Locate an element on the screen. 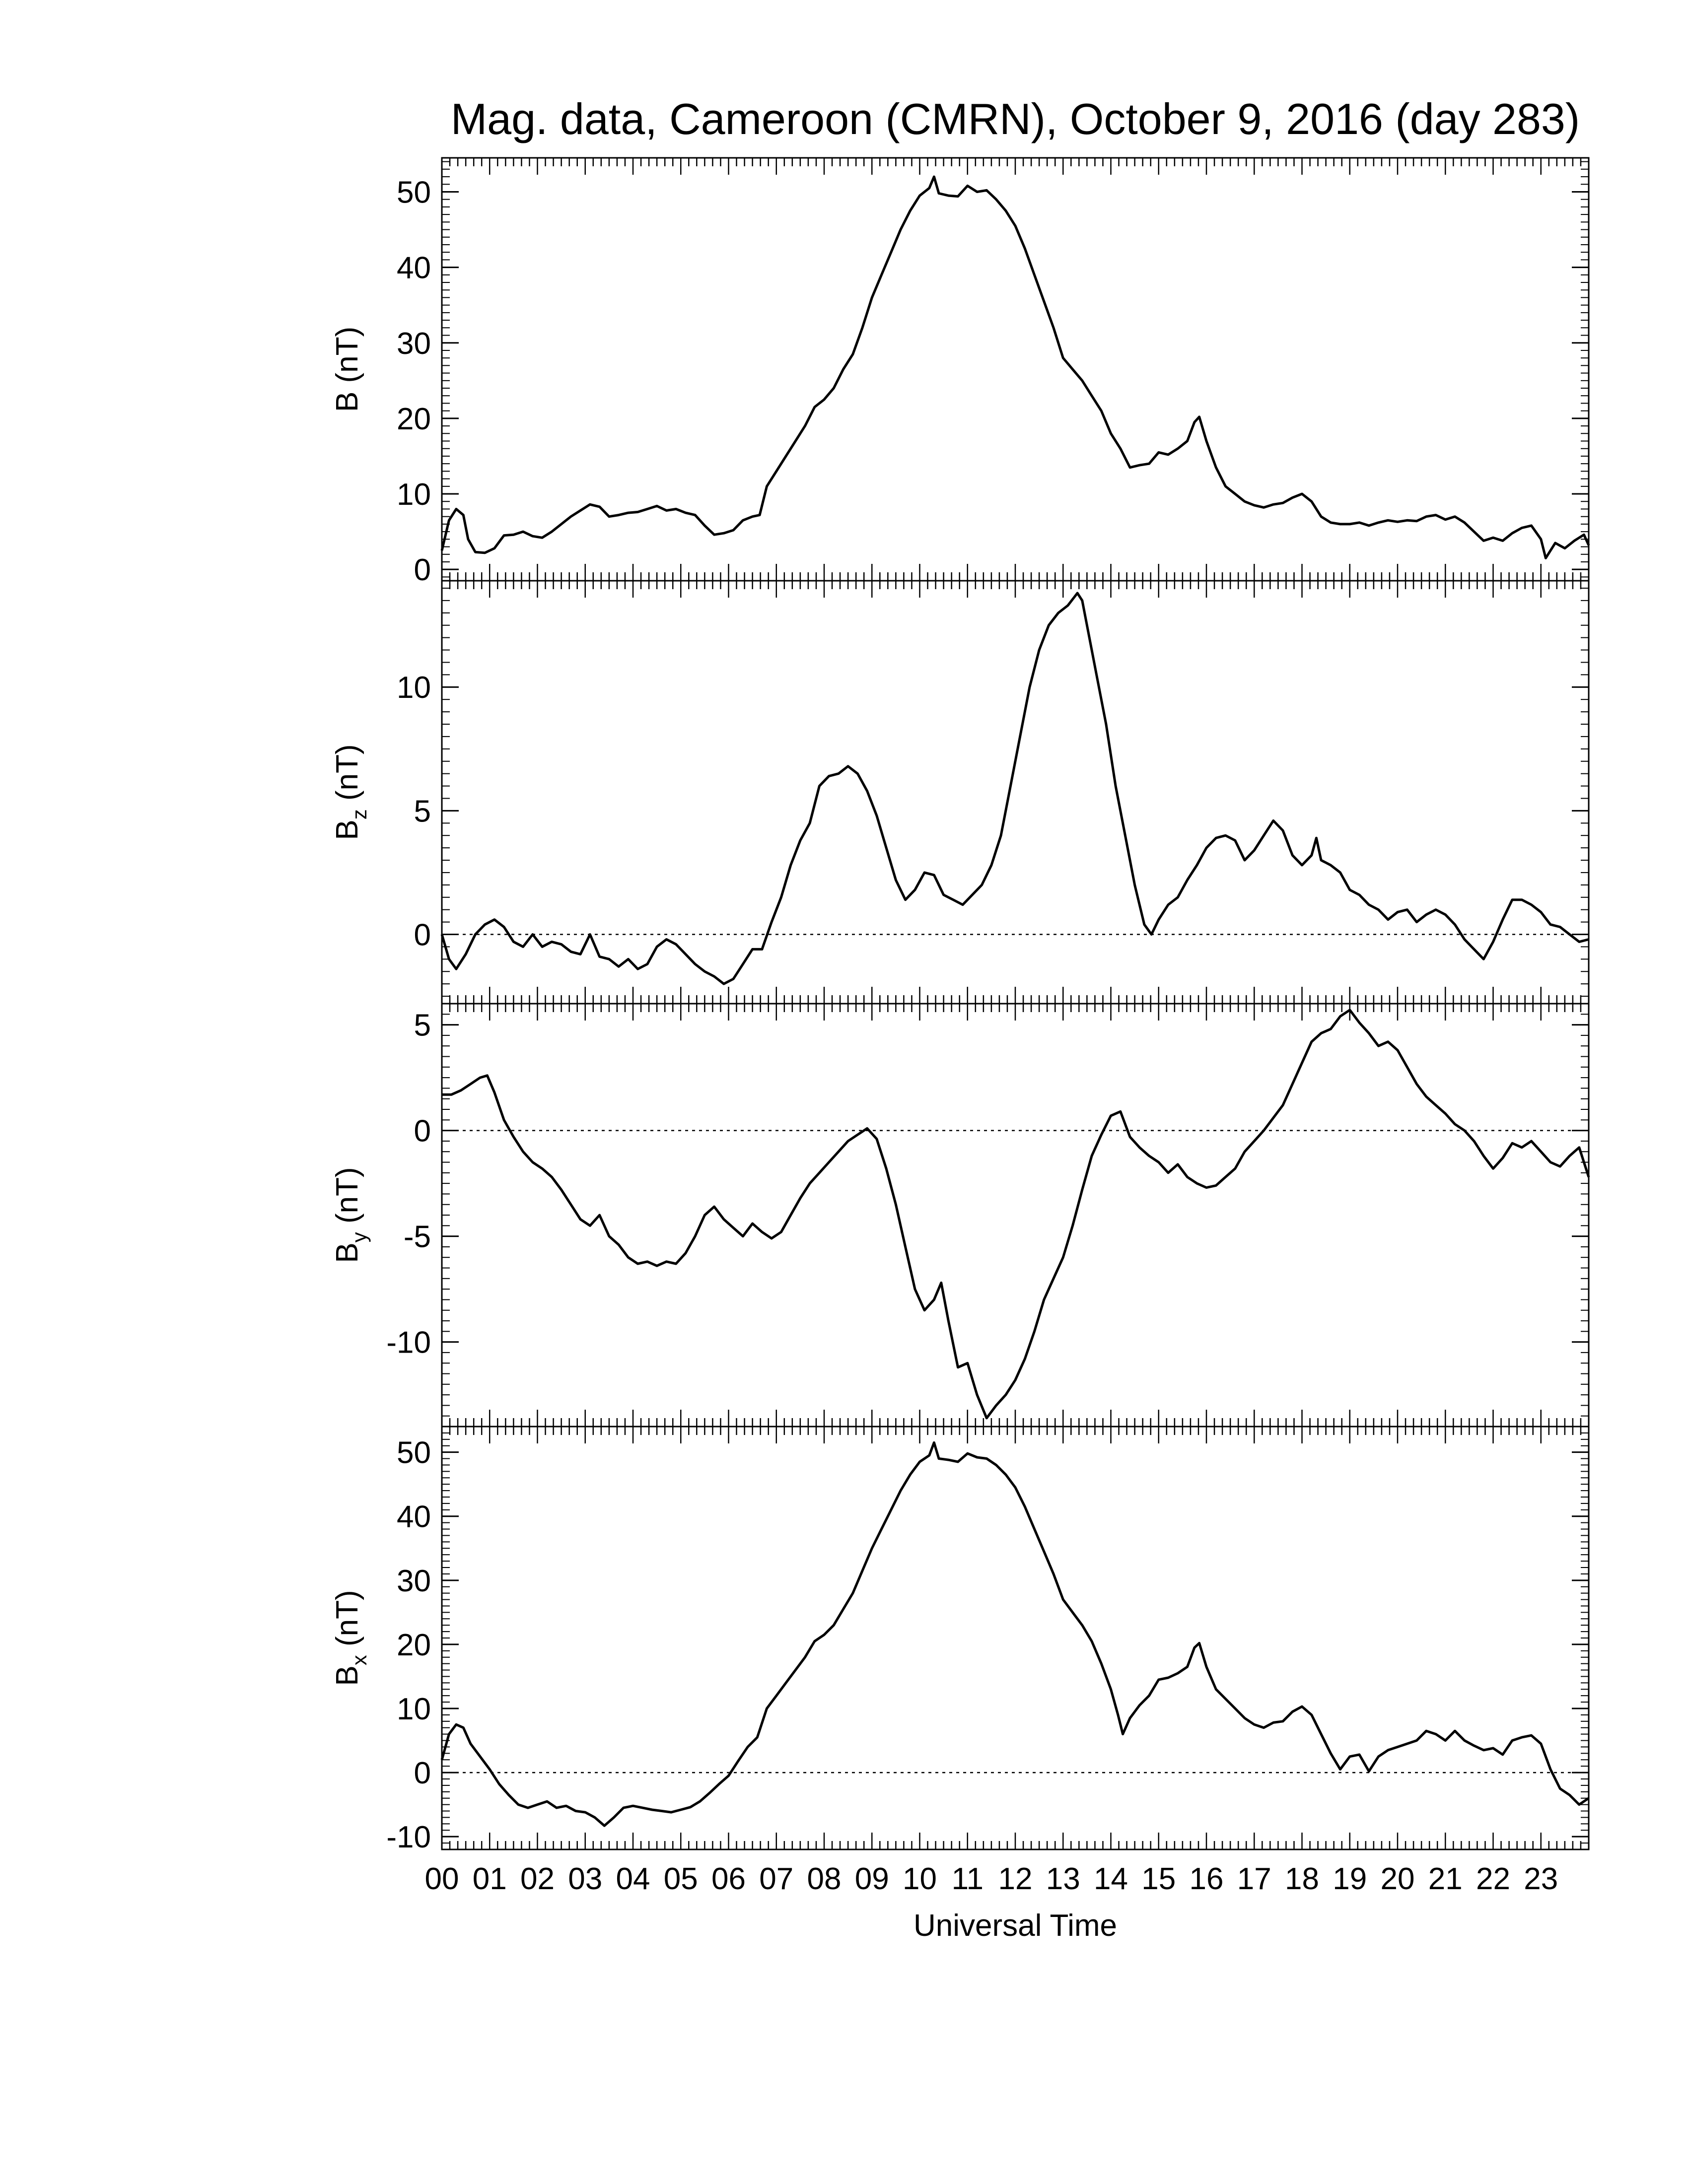  series-line-By is located at coordinates (1016, 1214).